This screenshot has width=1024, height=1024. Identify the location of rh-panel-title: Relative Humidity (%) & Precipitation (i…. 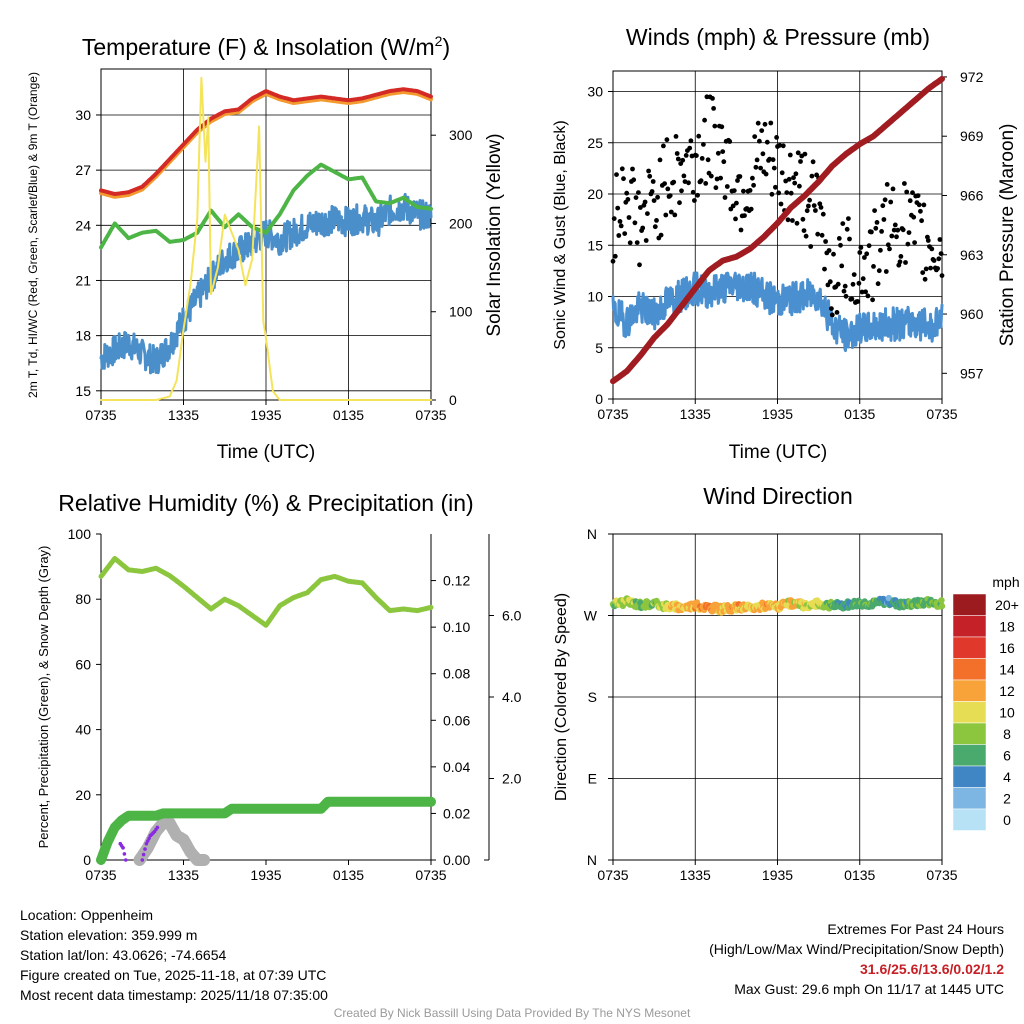
(265, 503).